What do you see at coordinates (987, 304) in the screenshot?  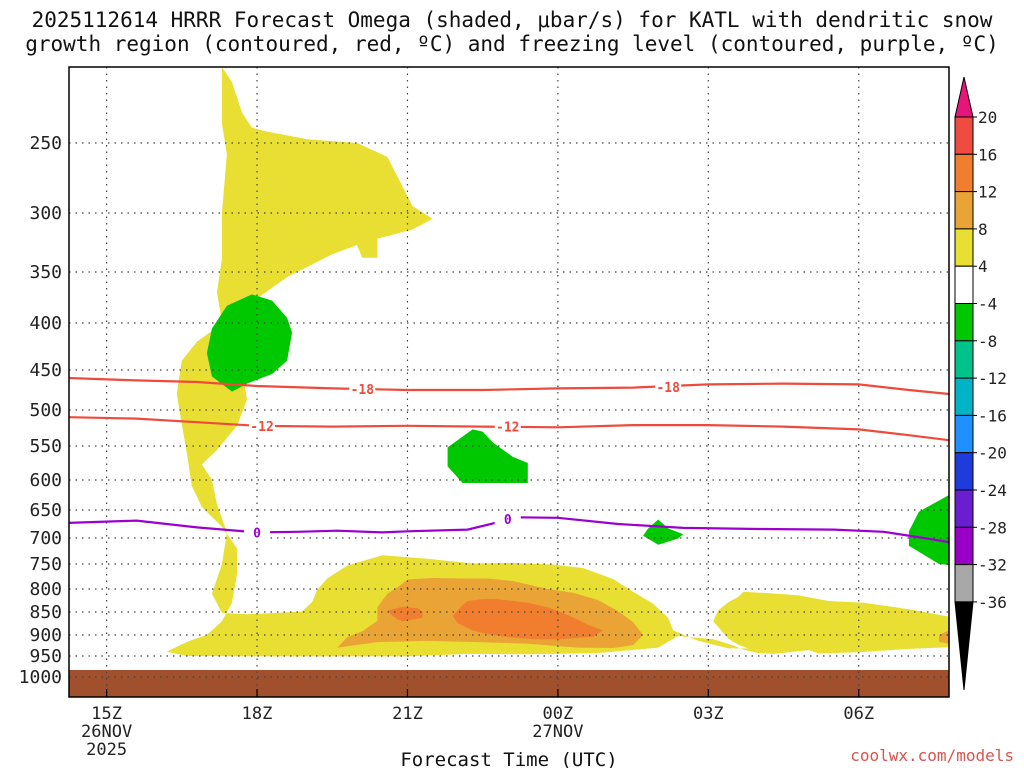 I see `colorbar-label: -4` at bounding box center [987, 304].